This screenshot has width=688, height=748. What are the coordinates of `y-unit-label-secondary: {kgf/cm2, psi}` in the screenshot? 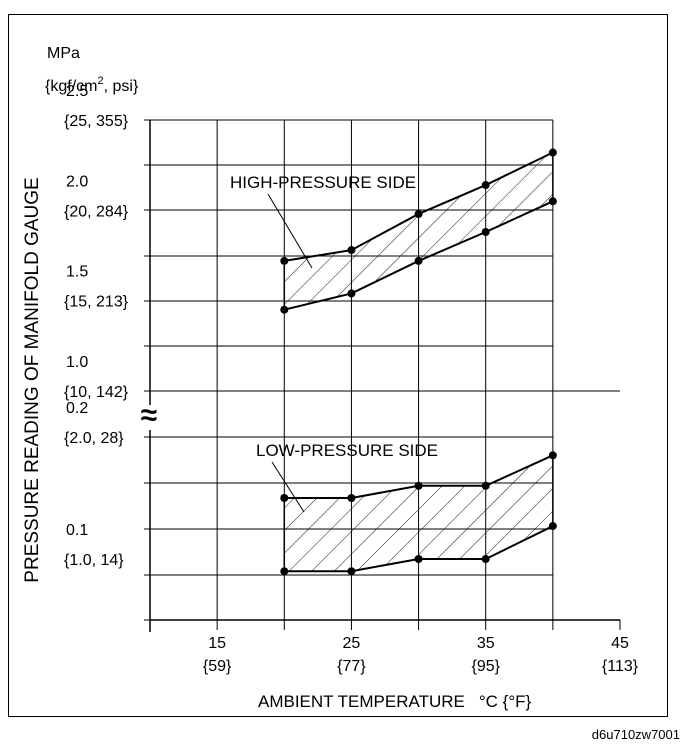 It's located at (92, 85).